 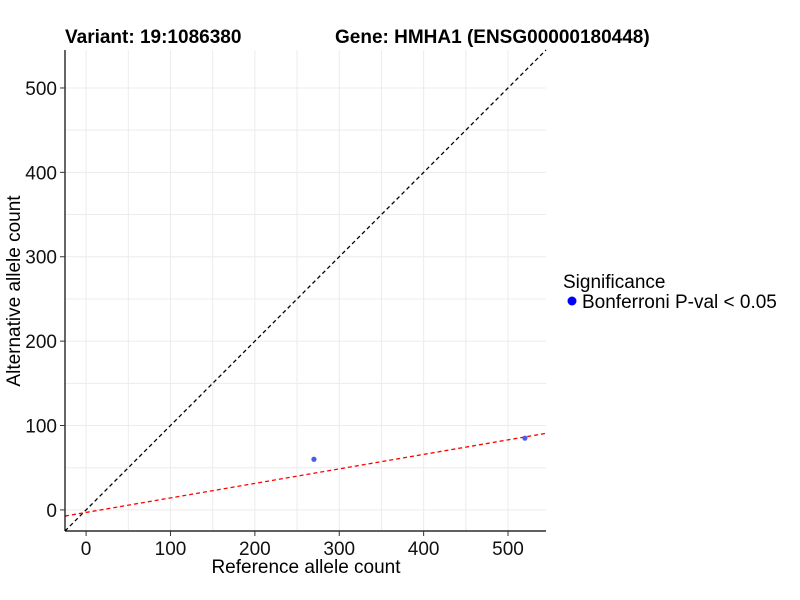 I want to click on y-axis-title: Alternative allele count, so click(x=14, y=291).